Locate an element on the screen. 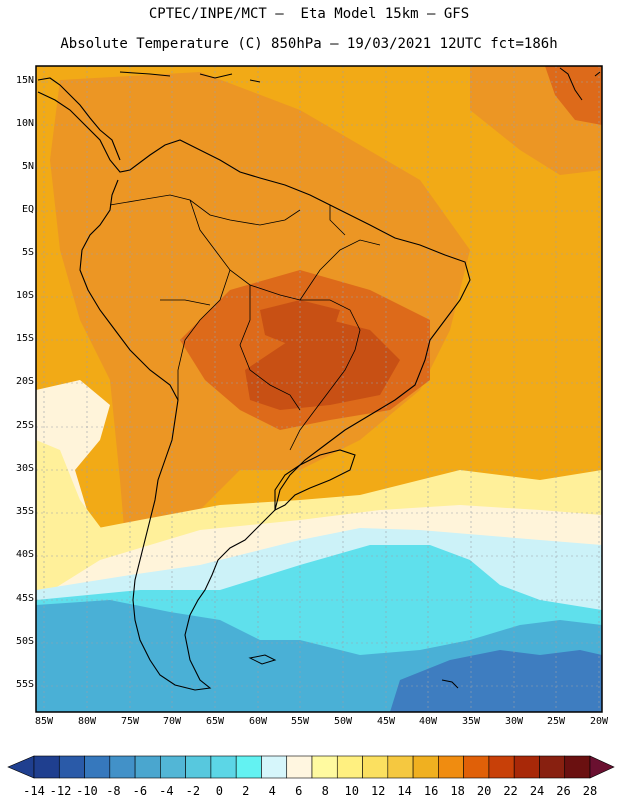  lon-label: 65W is located at coordinates (215, 721).